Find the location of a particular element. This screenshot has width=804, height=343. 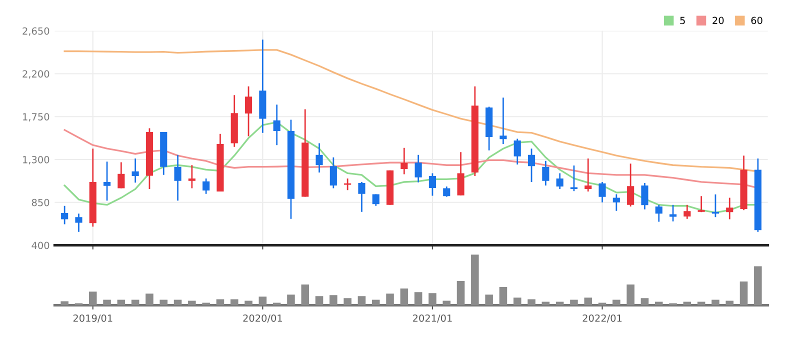

y-tick-label: 400 is located at coordinates (41, 246).